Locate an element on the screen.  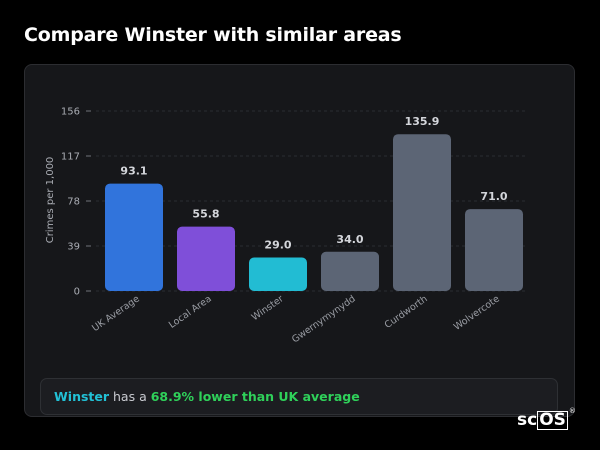
value-label: 55.8 is located at coordinates (205, 214).